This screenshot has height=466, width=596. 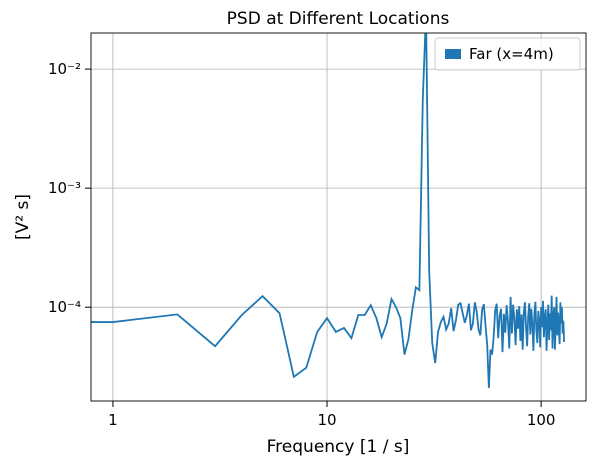 What do you see at coordinates (338, 447) in the screenshot?
I see `x-axis-label: Frequency [1 / s]` at bounding box center [338, 447].